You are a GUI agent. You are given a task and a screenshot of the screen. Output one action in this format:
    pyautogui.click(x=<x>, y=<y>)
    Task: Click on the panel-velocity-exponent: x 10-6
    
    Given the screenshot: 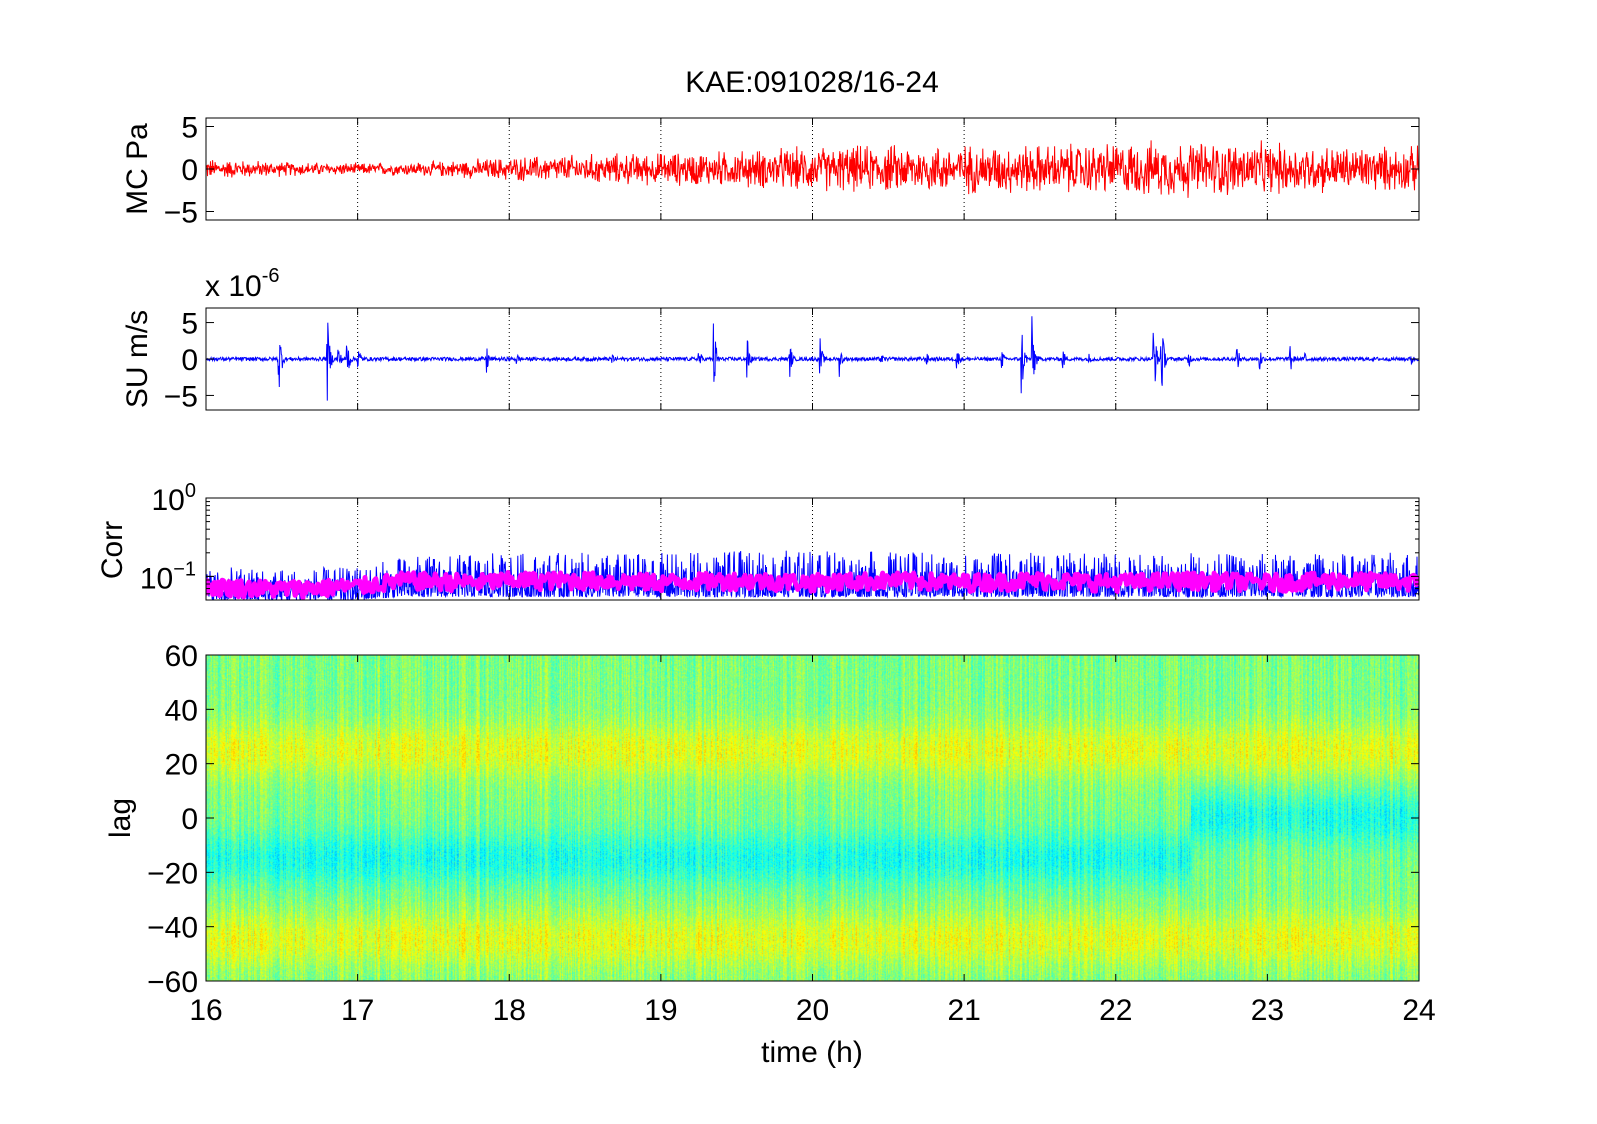 What is the action you would take?
    pyautogui.click(x=242, y=284)
    